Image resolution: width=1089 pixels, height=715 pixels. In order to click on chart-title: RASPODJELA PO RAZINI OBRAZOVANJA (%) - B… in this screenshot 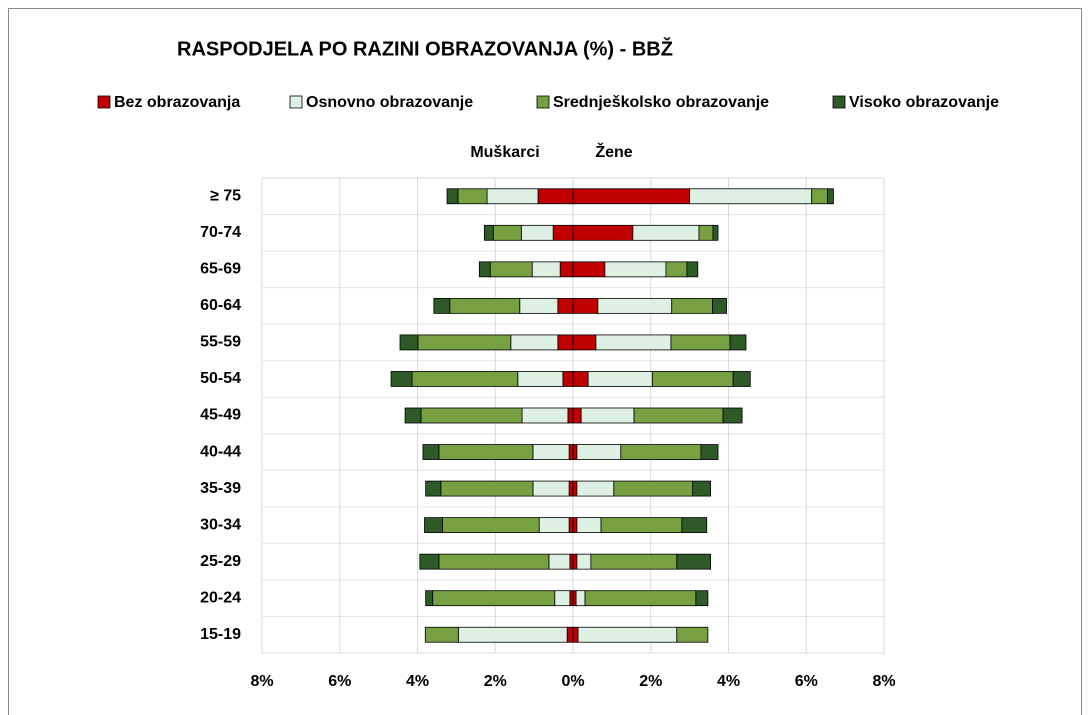, I will do `click(425, 48)`.